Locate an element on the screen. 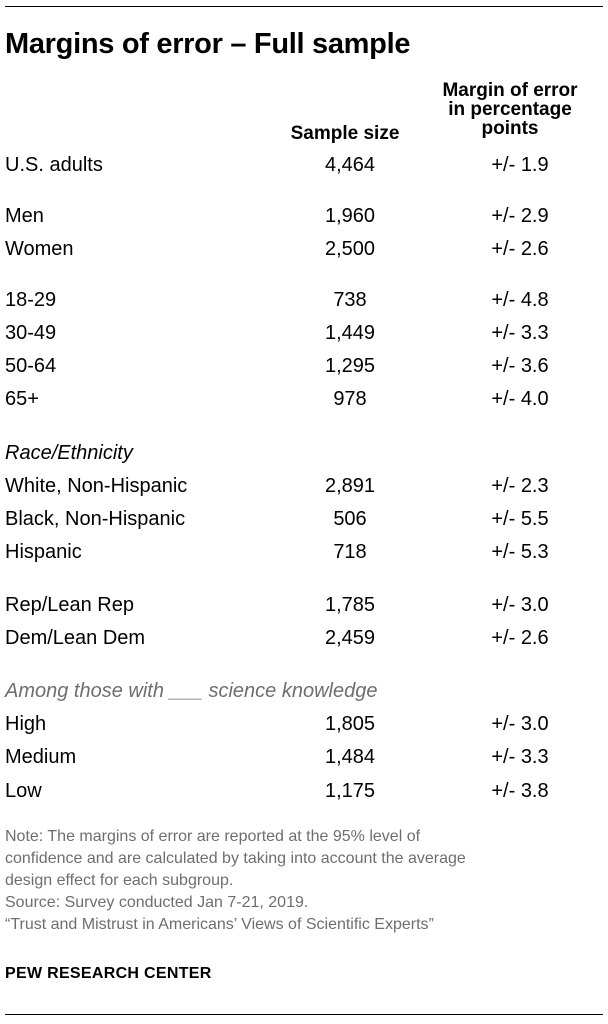  row-label: Dem/Lean Dem is located at coordinates (75, 638).